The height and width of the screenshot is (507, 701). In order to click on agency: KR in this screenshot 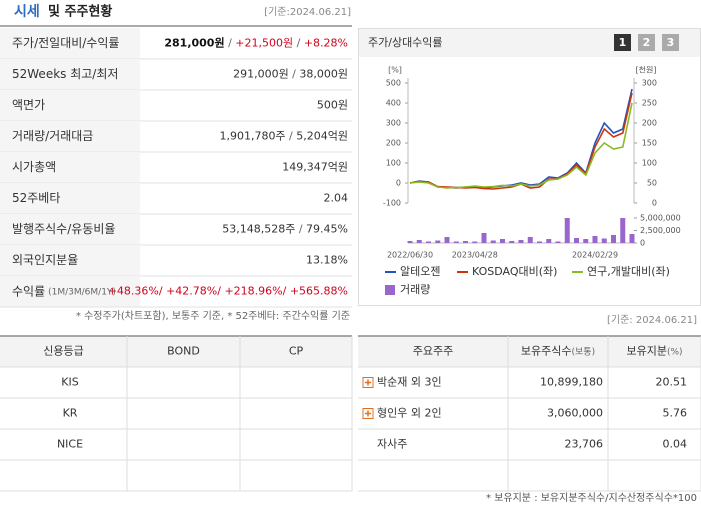, I will do `click(70, 413)`.